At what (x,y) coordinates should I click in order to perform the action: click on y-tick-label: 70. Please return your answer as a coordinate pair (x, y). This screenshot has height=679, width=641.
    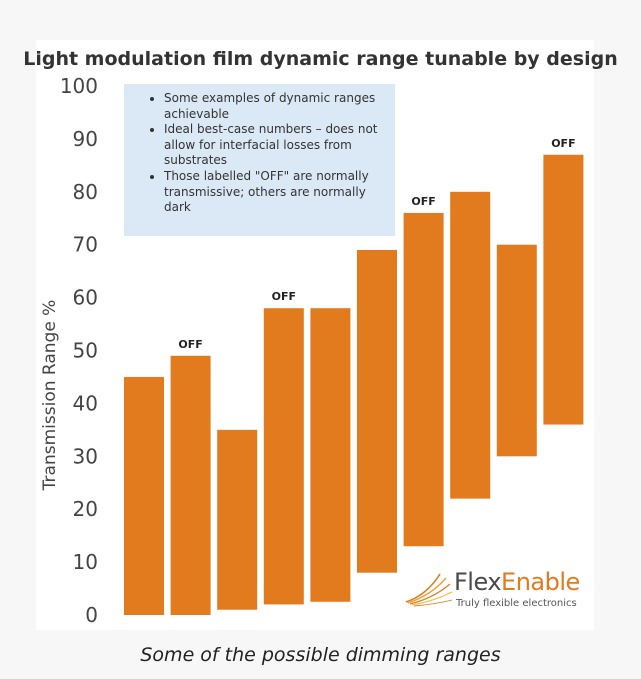
    Looking at the image, I should click on (85, 245).